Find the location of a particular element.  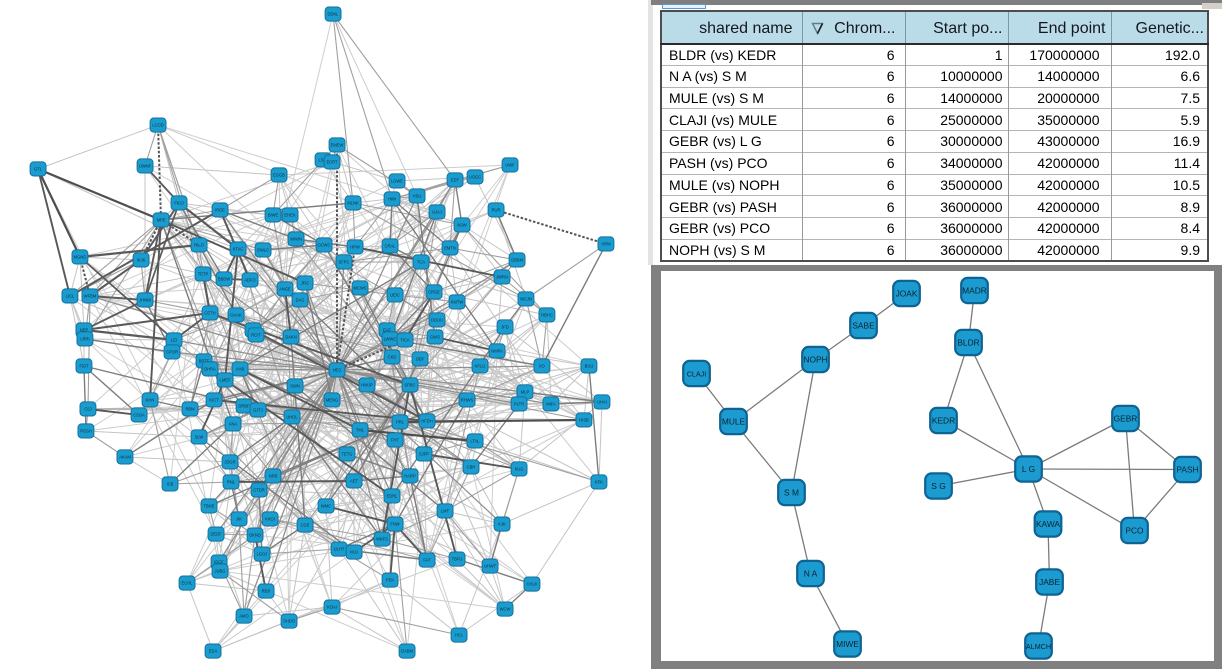

svg-text: GWO is located at coordinates (435, 337).